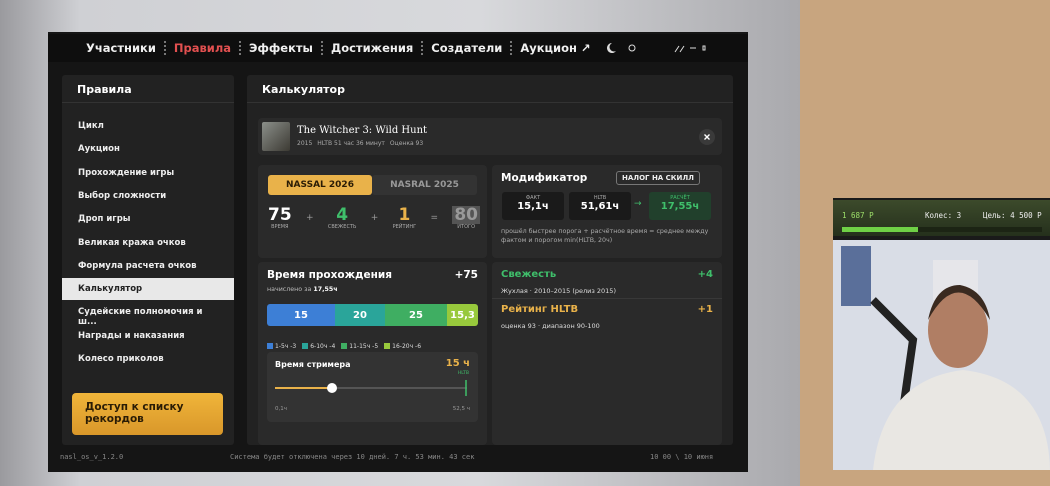 The image size is (1050, 486). I want to click on nav-item: Создатели, so click(468, 48).